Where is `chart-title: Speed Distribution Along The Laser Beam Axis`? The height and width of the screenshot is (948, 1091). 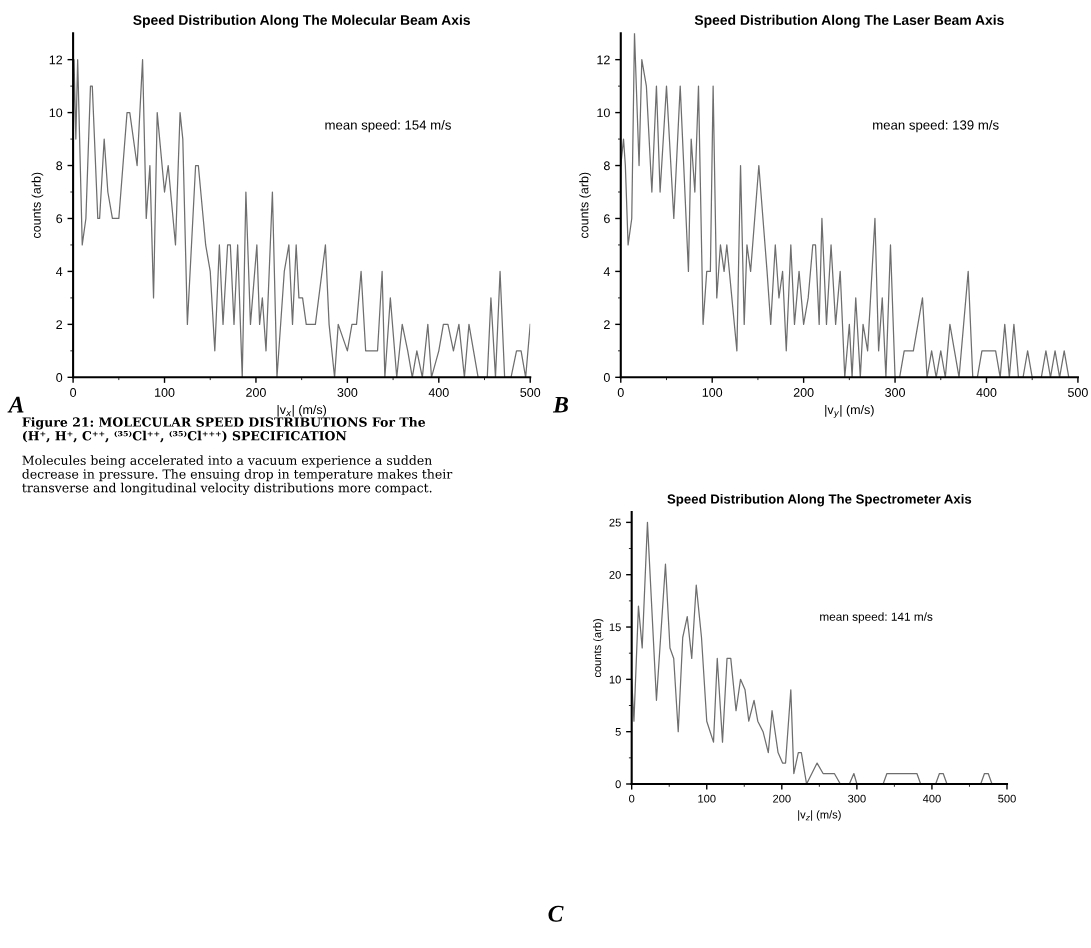 chart-title: Speed Distribution Along The Laser Beam Axis is located at coordinates (849, 21).